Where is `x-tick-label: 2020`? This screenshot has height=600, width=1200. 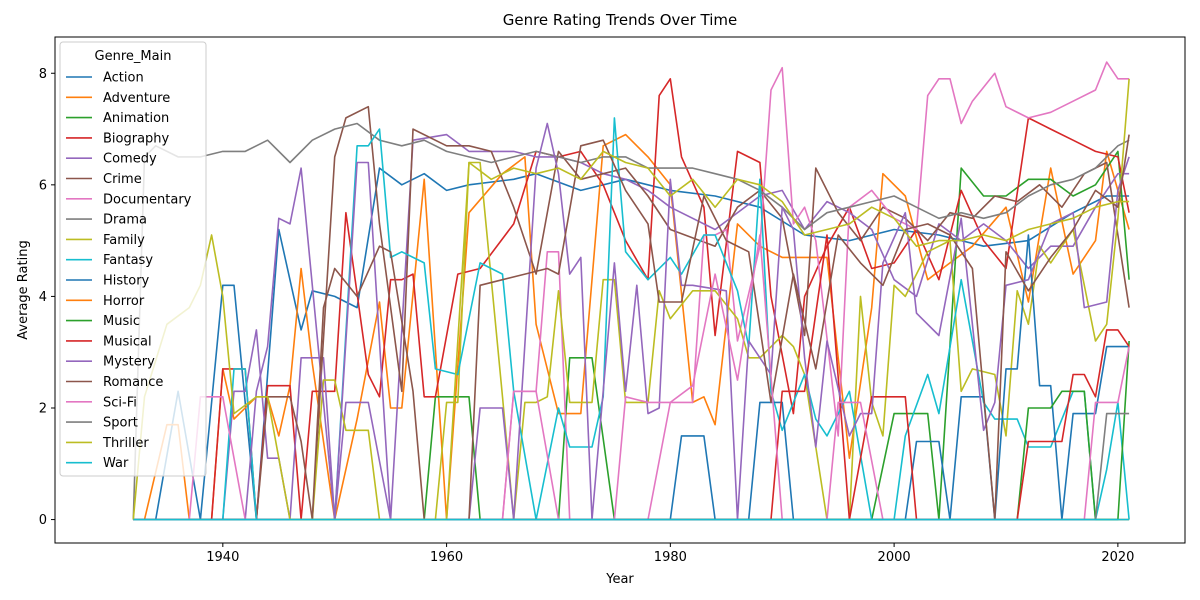
x-tick-label: 2020 is located at coordinates (1117, 557).